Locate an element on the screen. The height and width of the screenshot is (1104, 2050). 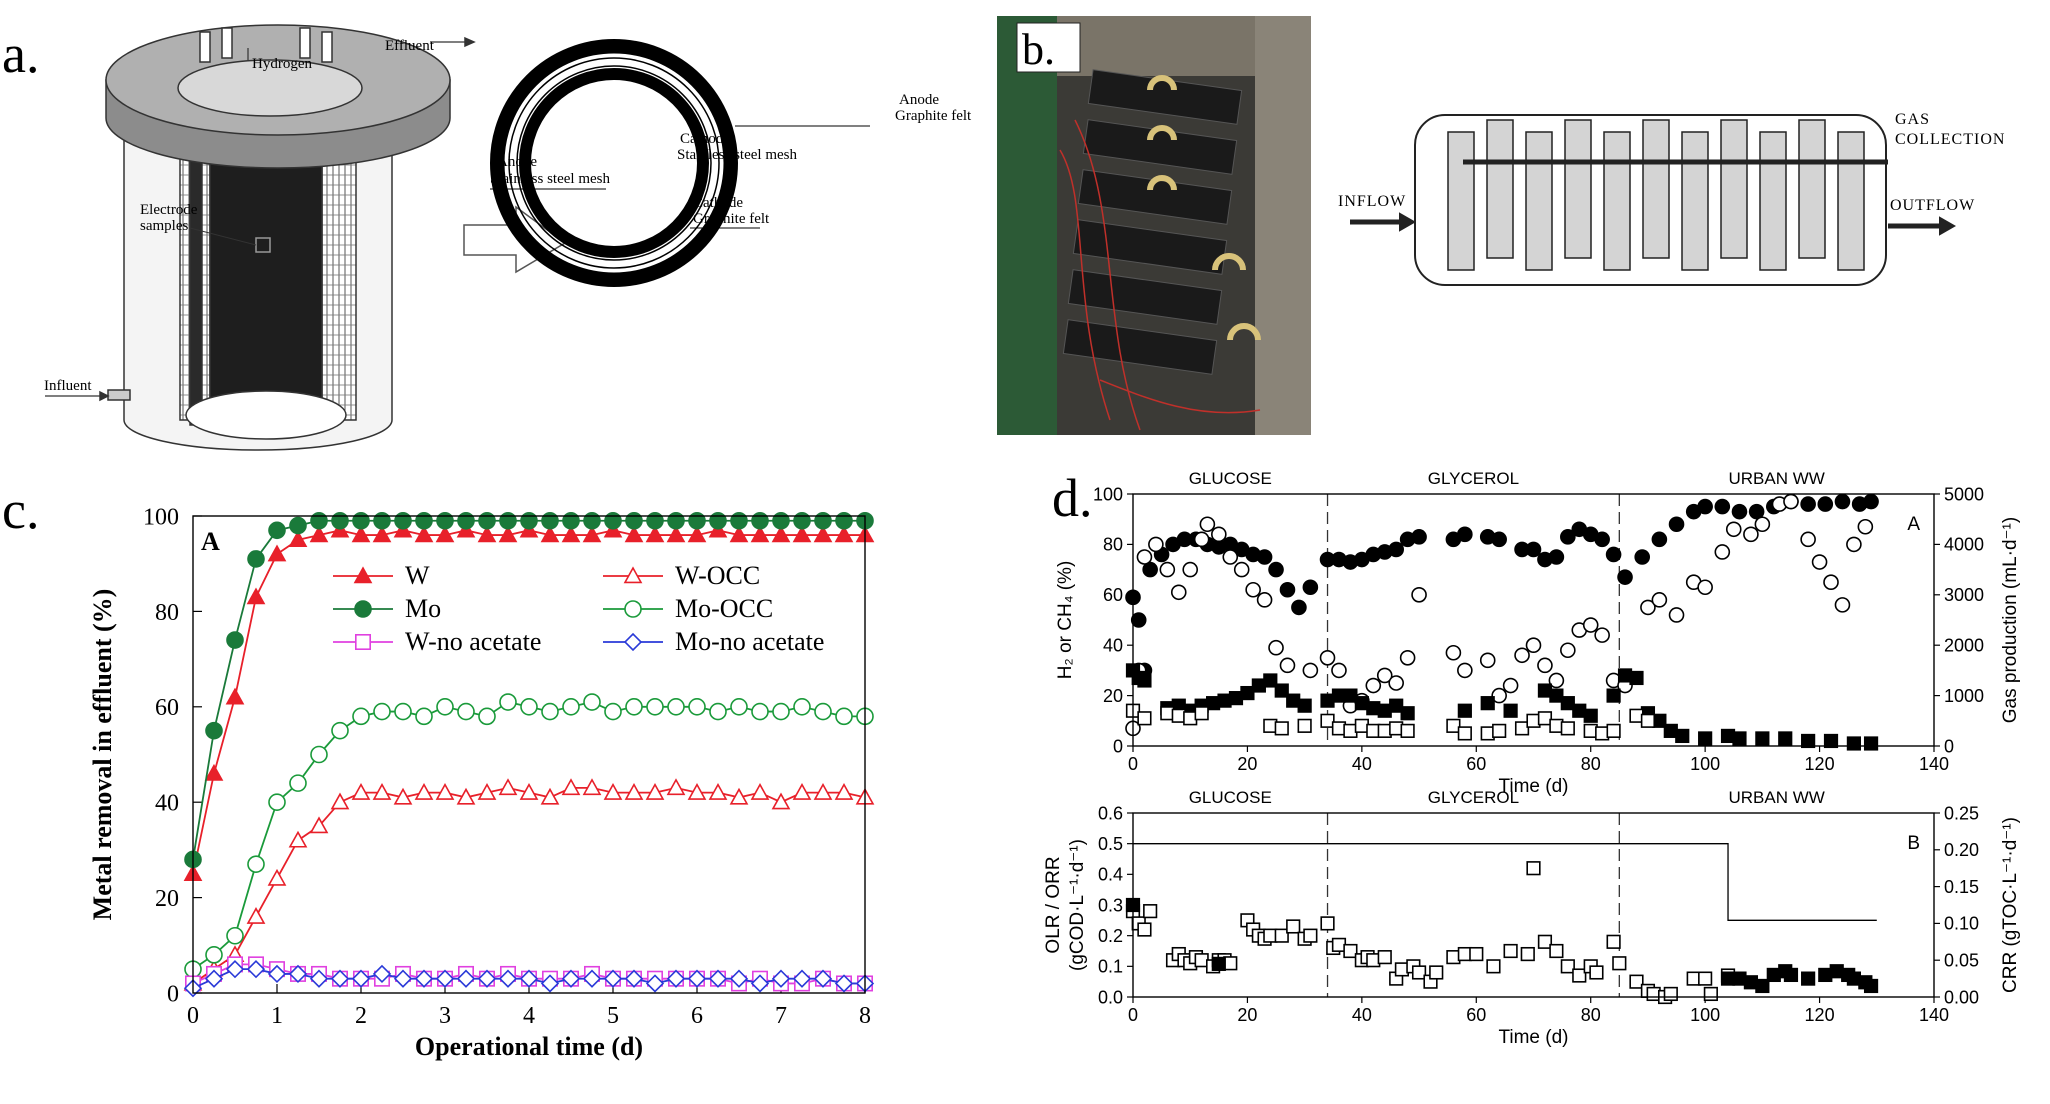
y-axis-label: H₂ or CH₄ (%) is located at coordinates (1065, 620).